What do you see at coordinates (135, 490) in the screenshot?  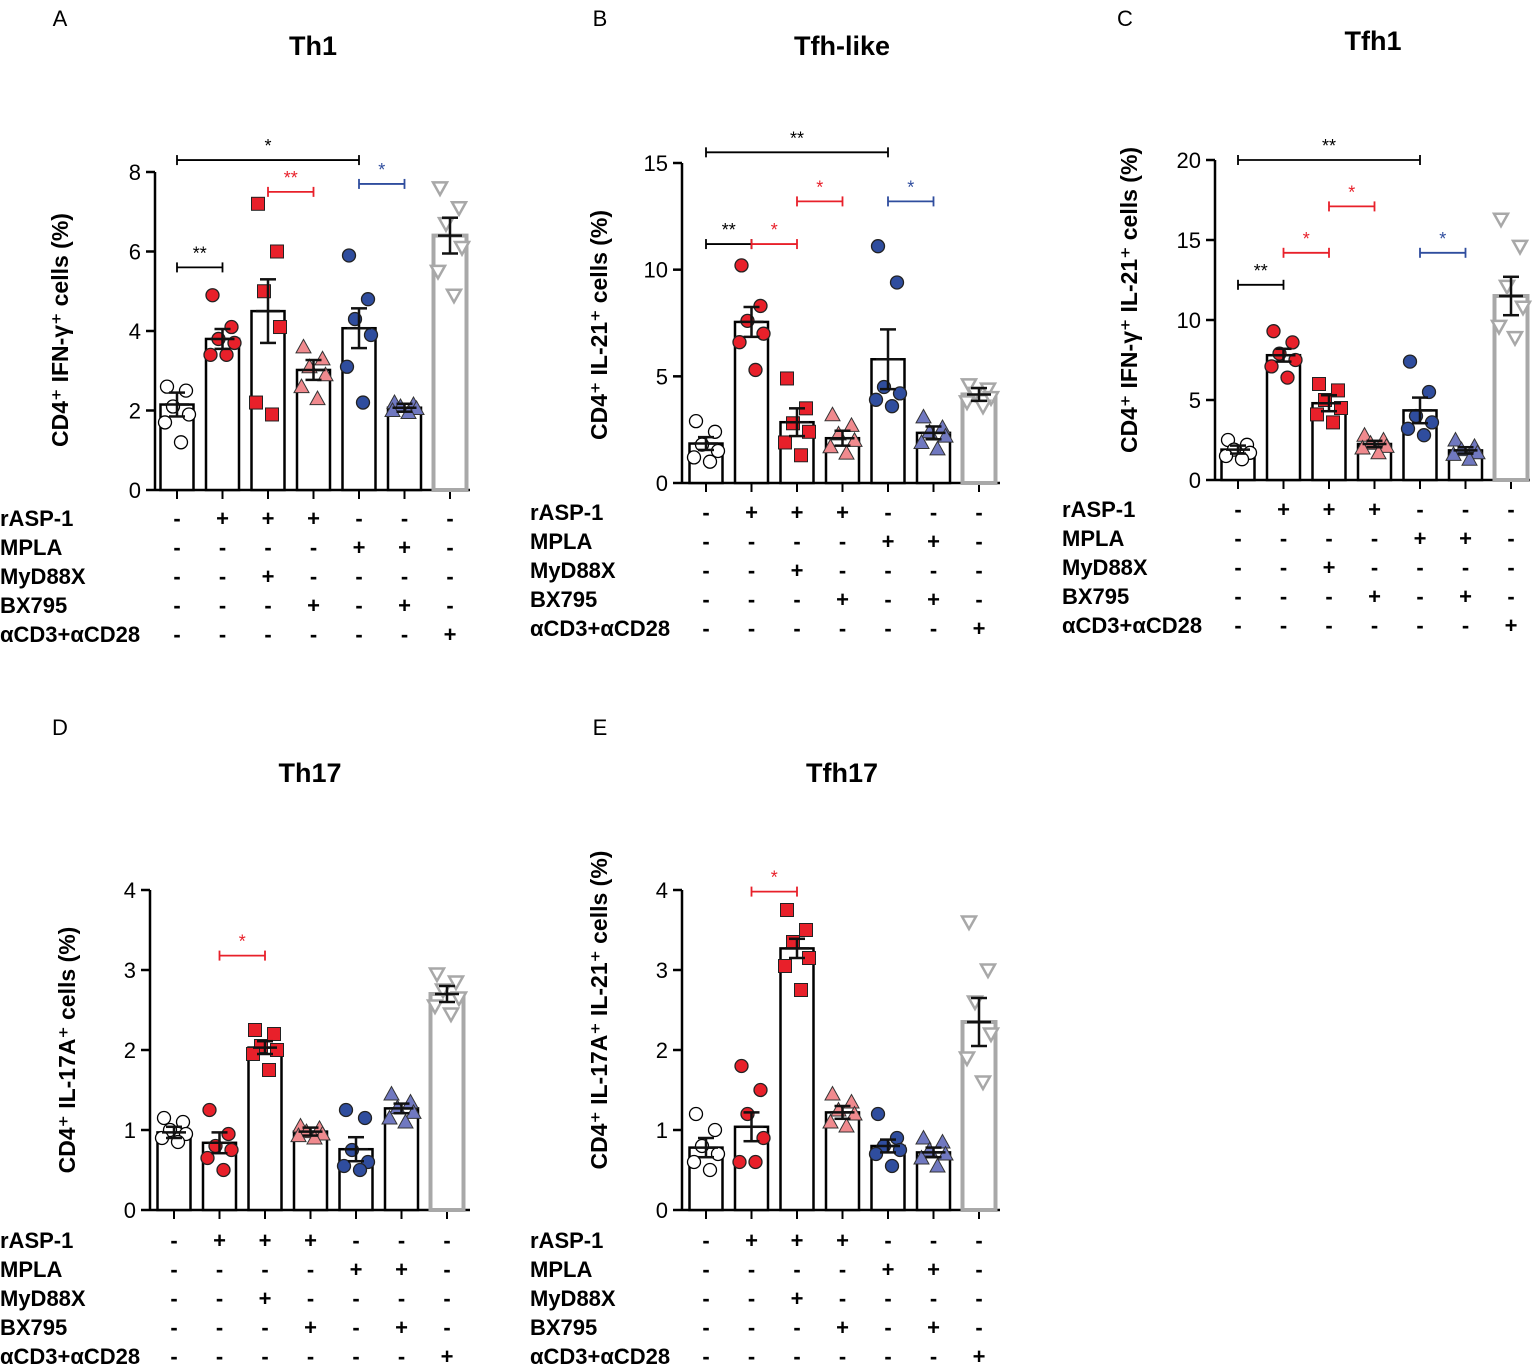 I see `y-tick-label: 0` at bounding box center [135, 490].